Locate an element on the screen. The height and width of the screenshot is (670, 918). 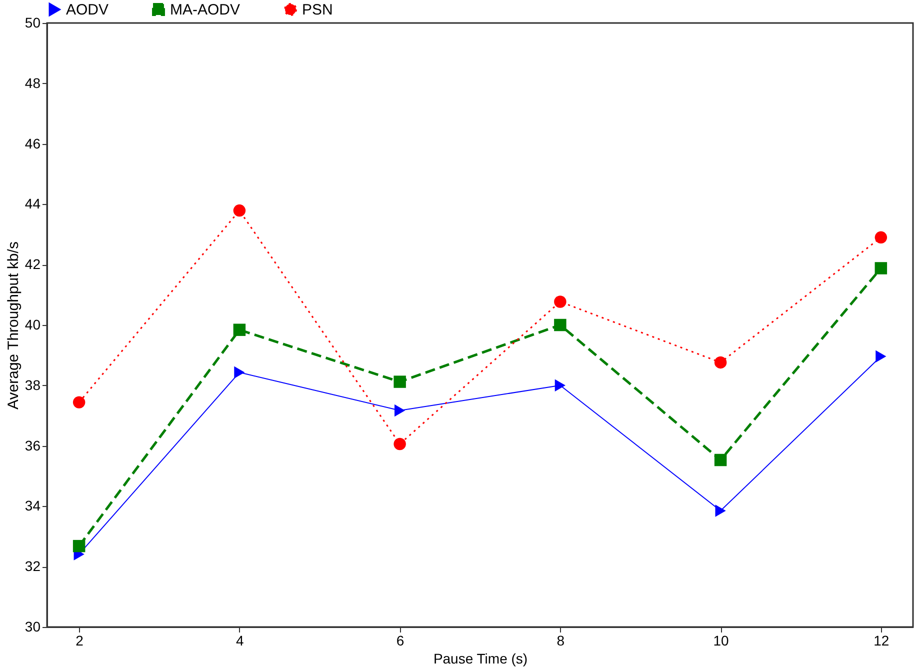
legend-label: PSN is located at coordinates (317, 10).